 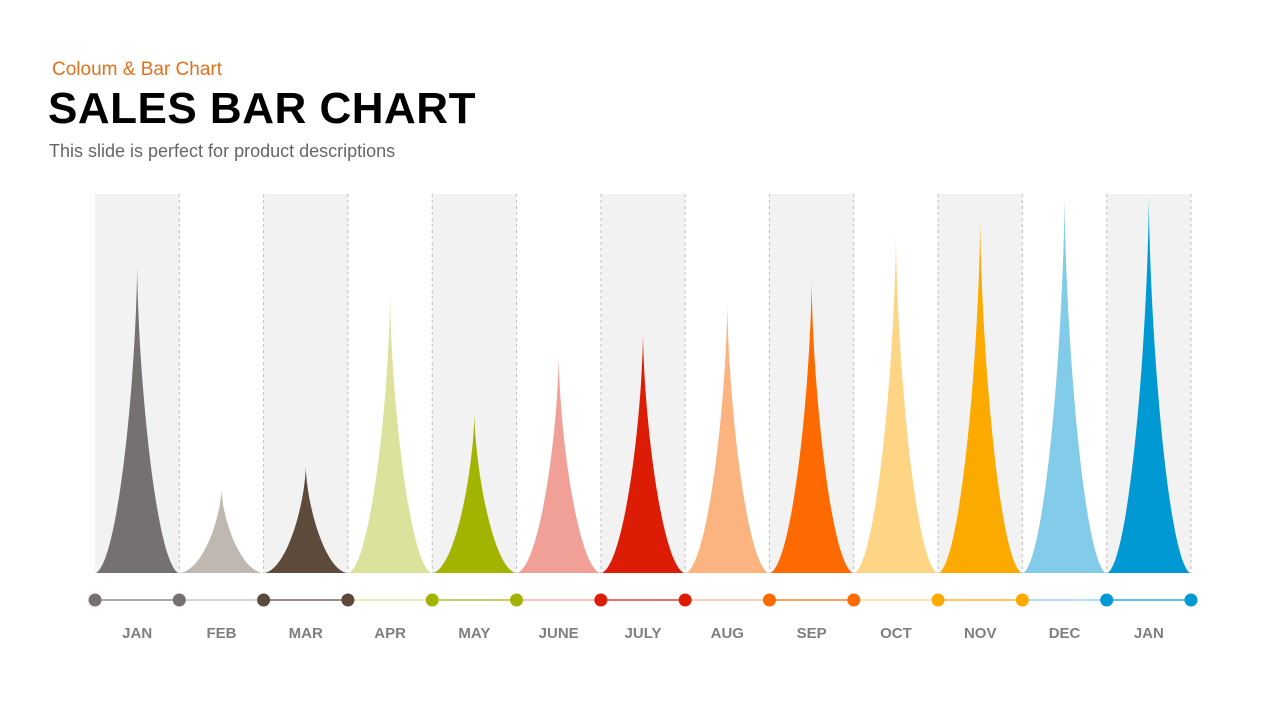 What do you see at coordinates (559, 633) in the screenshot?
I see `category-label: JUNE` at bounding box center [559, 633].